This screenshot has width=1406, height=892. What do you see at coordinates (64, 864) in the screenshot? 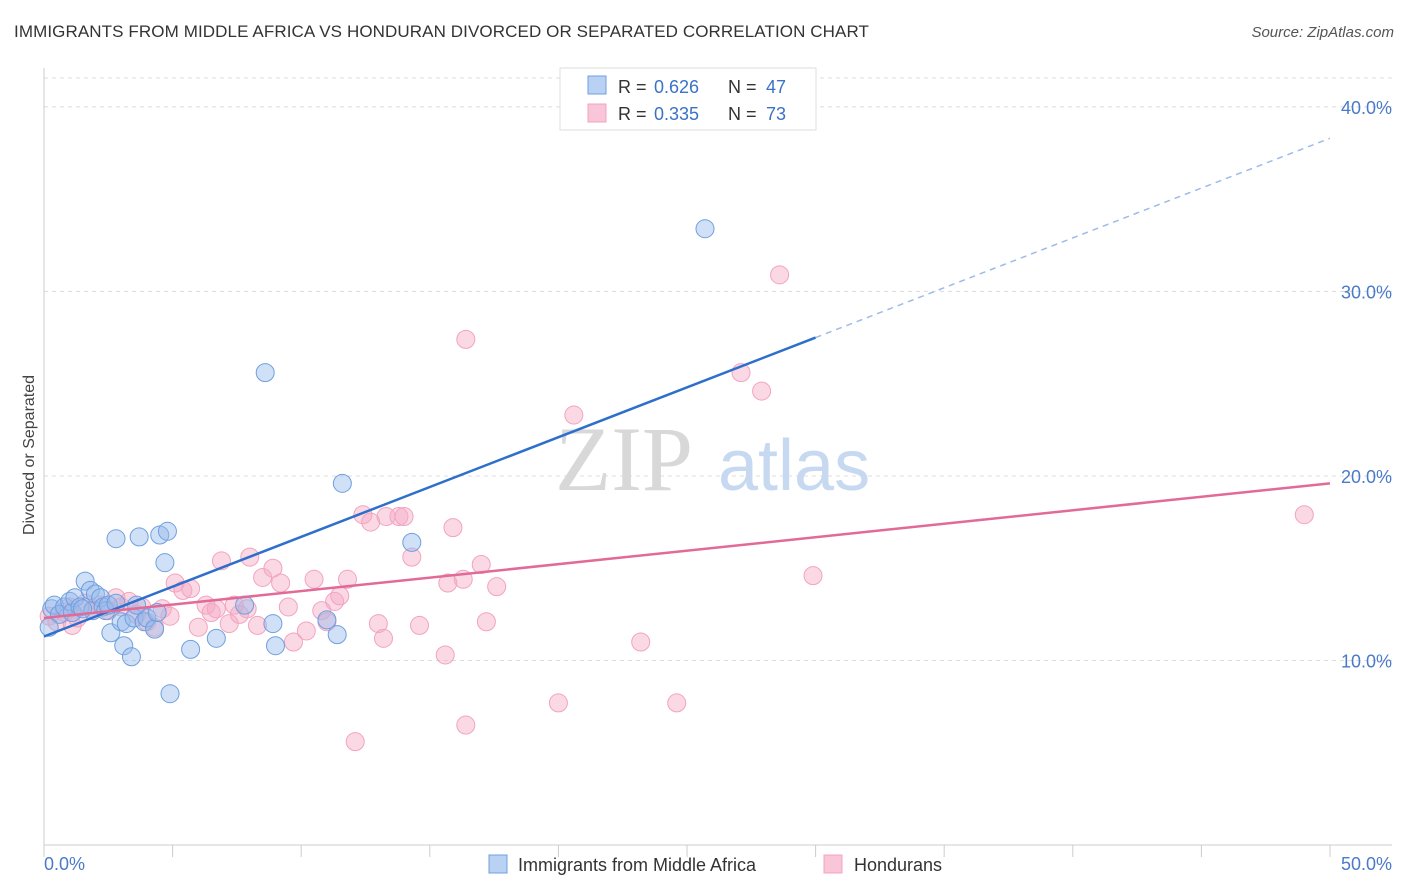
I see `x-tick-label-start: 0.0%` at bounding box center [64, 864].